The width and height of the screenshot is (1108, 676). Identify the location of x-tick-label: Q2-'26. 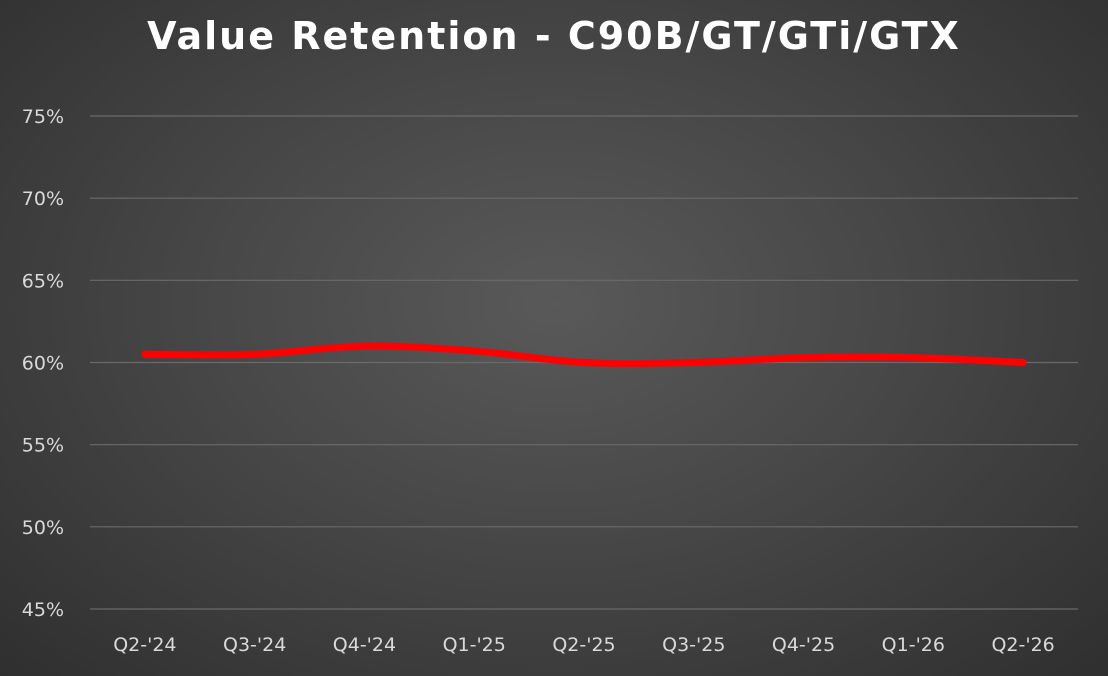
(1022, 645).